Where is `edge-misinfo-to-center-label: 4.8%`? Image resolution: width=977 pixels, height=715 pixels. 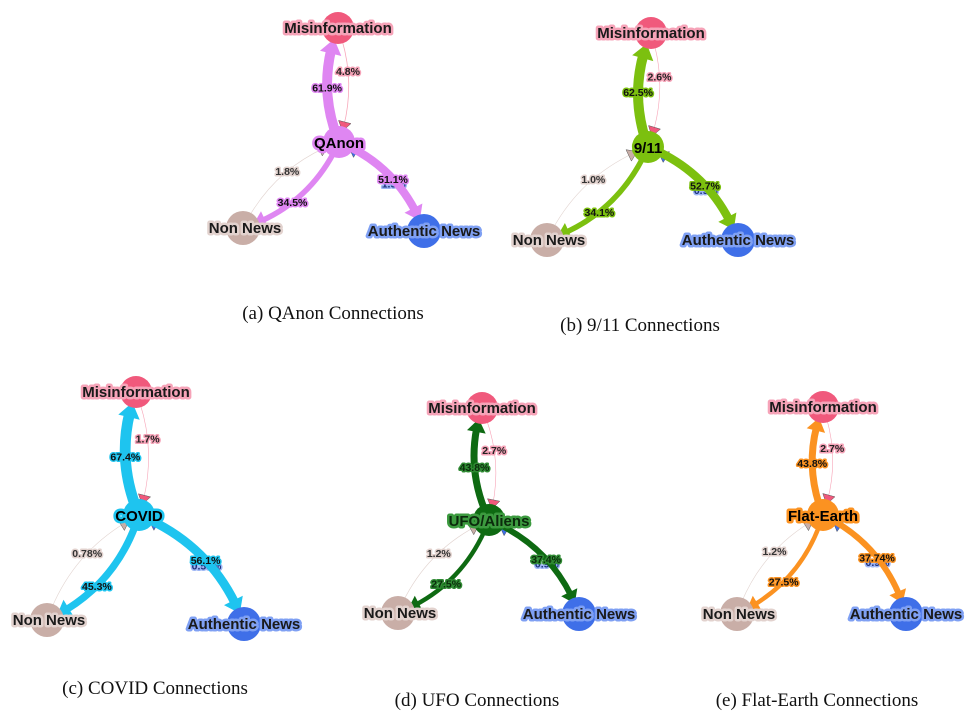 edge-misinfo-to-center-label: 4.8% is located at coordinates (348, 72).